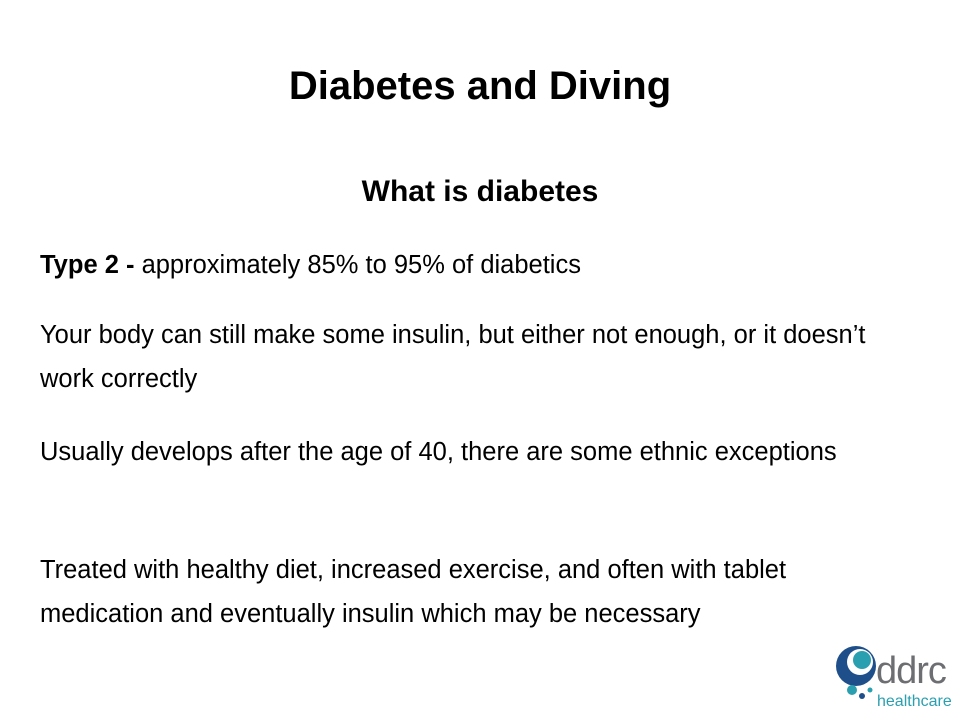  Describe the element at coordinates (856, 672) in the screenshot. I see `logo-mark` at that location.